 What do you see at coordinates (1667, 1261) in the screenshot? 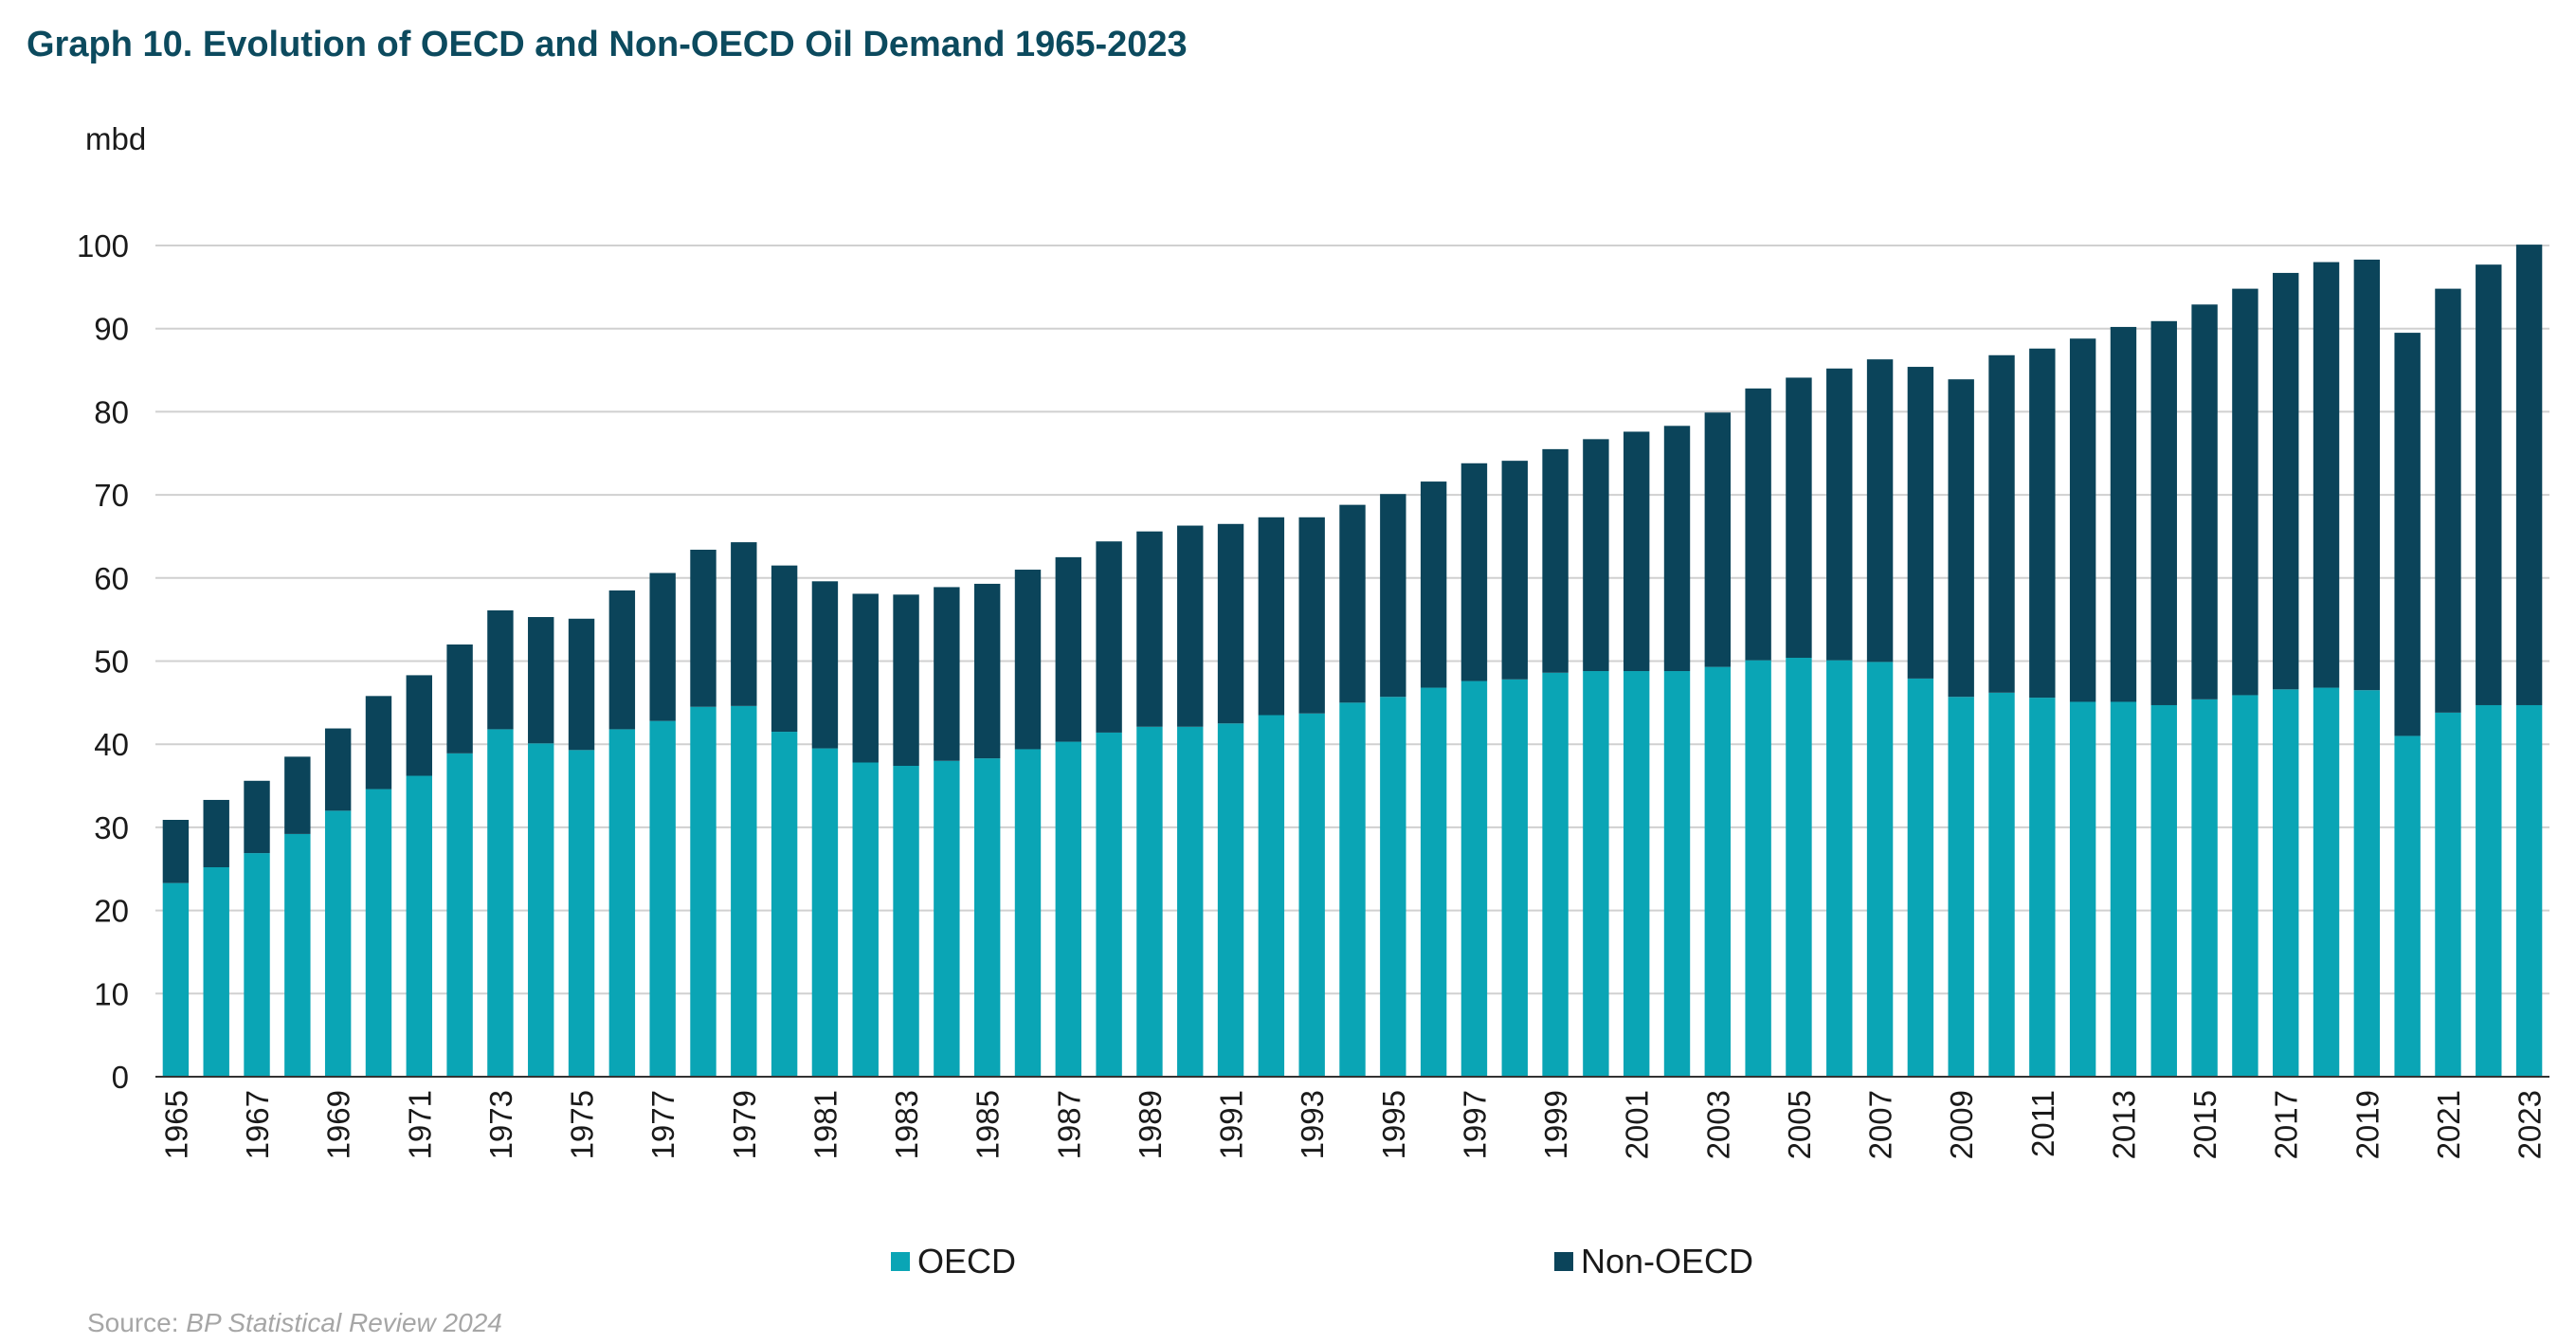
I see `legend-label-non-oecd: Non-OECD` at bounding box center [1667, 1261].